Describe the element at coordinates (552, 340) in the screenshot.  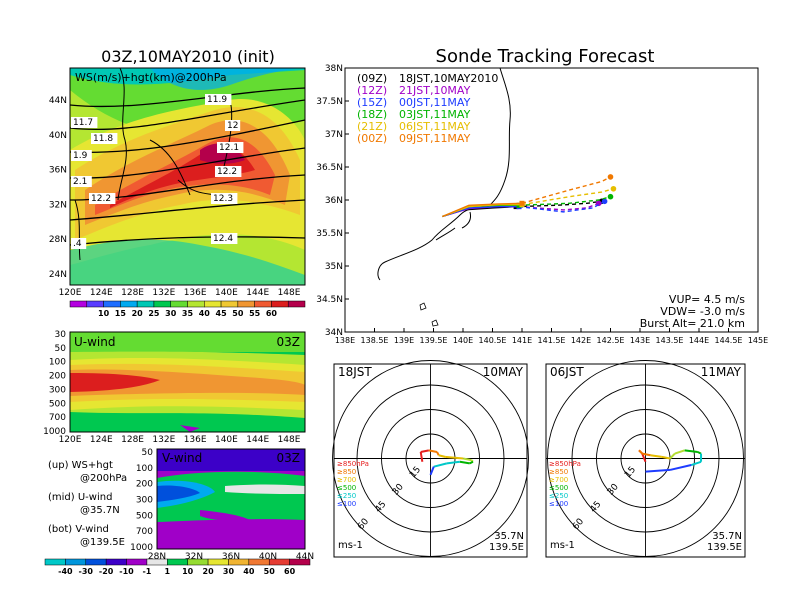
I see `track-x-tick: 141.5E` at that location.